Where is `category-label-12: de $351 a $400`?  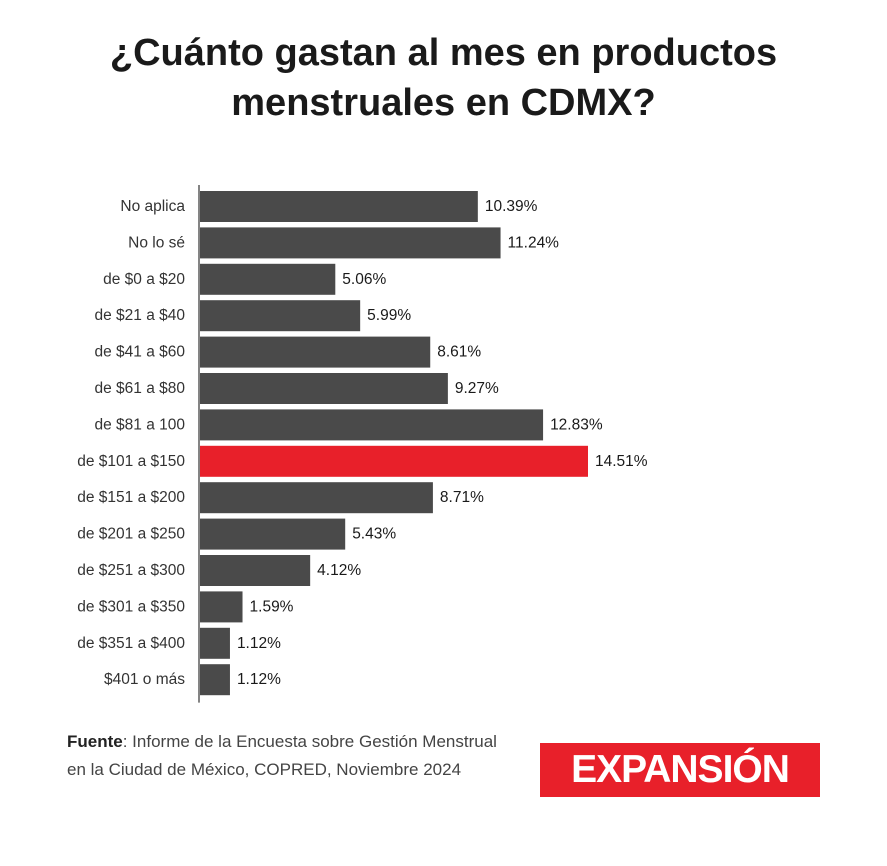 category-label-12: de $351 a $400 is located at coordinates (131, 643).